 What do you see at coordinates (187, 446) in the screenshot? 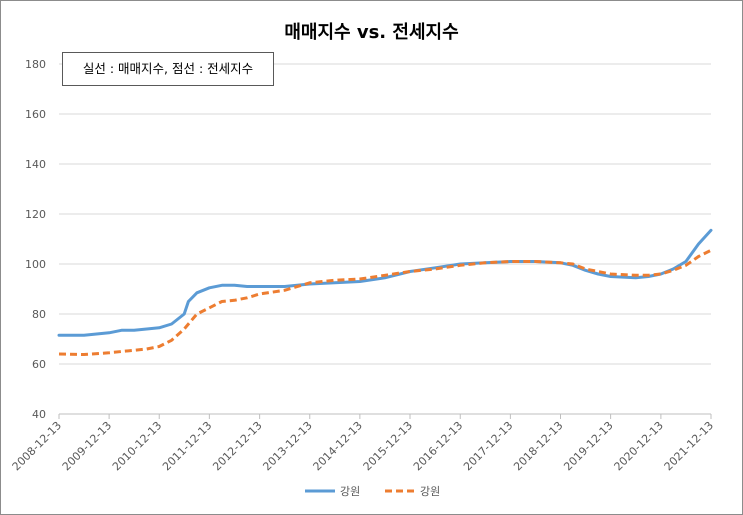
I see `x-tick-label: 2011-12-13` at bounding box center [187, 446].